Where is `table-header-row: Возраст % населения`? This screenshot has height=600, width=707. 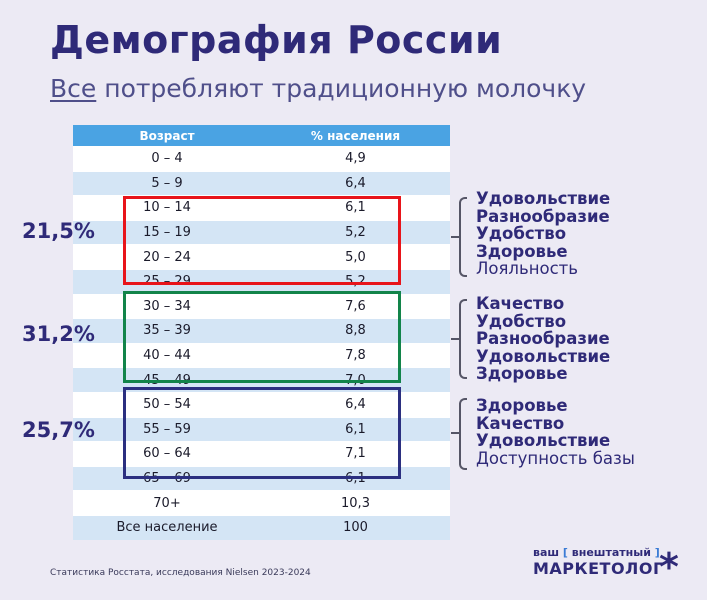 table-header-row: Возраст % населения is located at coordinates (261, 136).